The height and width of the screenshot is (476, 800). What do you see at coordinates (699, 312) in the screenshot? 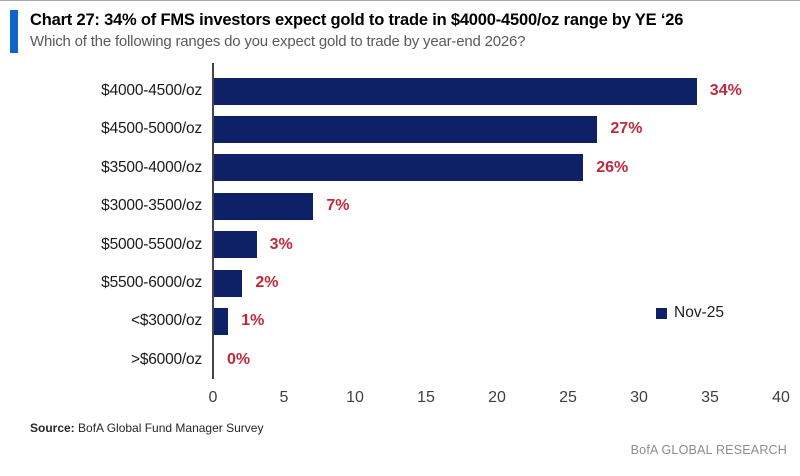
I see `legend-label: Nov-25` at bounding box center [699, 312].